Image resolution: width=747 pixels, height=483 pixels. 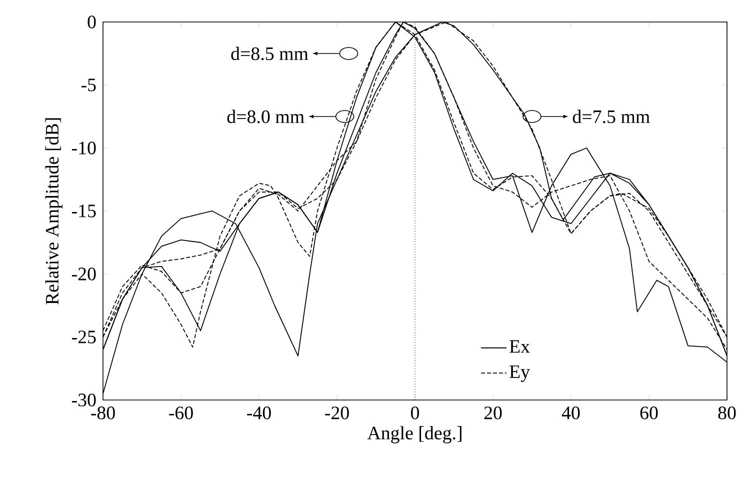 What do you see at coordinates (493, 413) in the screenshot?
I see `x-tick-label: 20` at bounding box center [493, 413].